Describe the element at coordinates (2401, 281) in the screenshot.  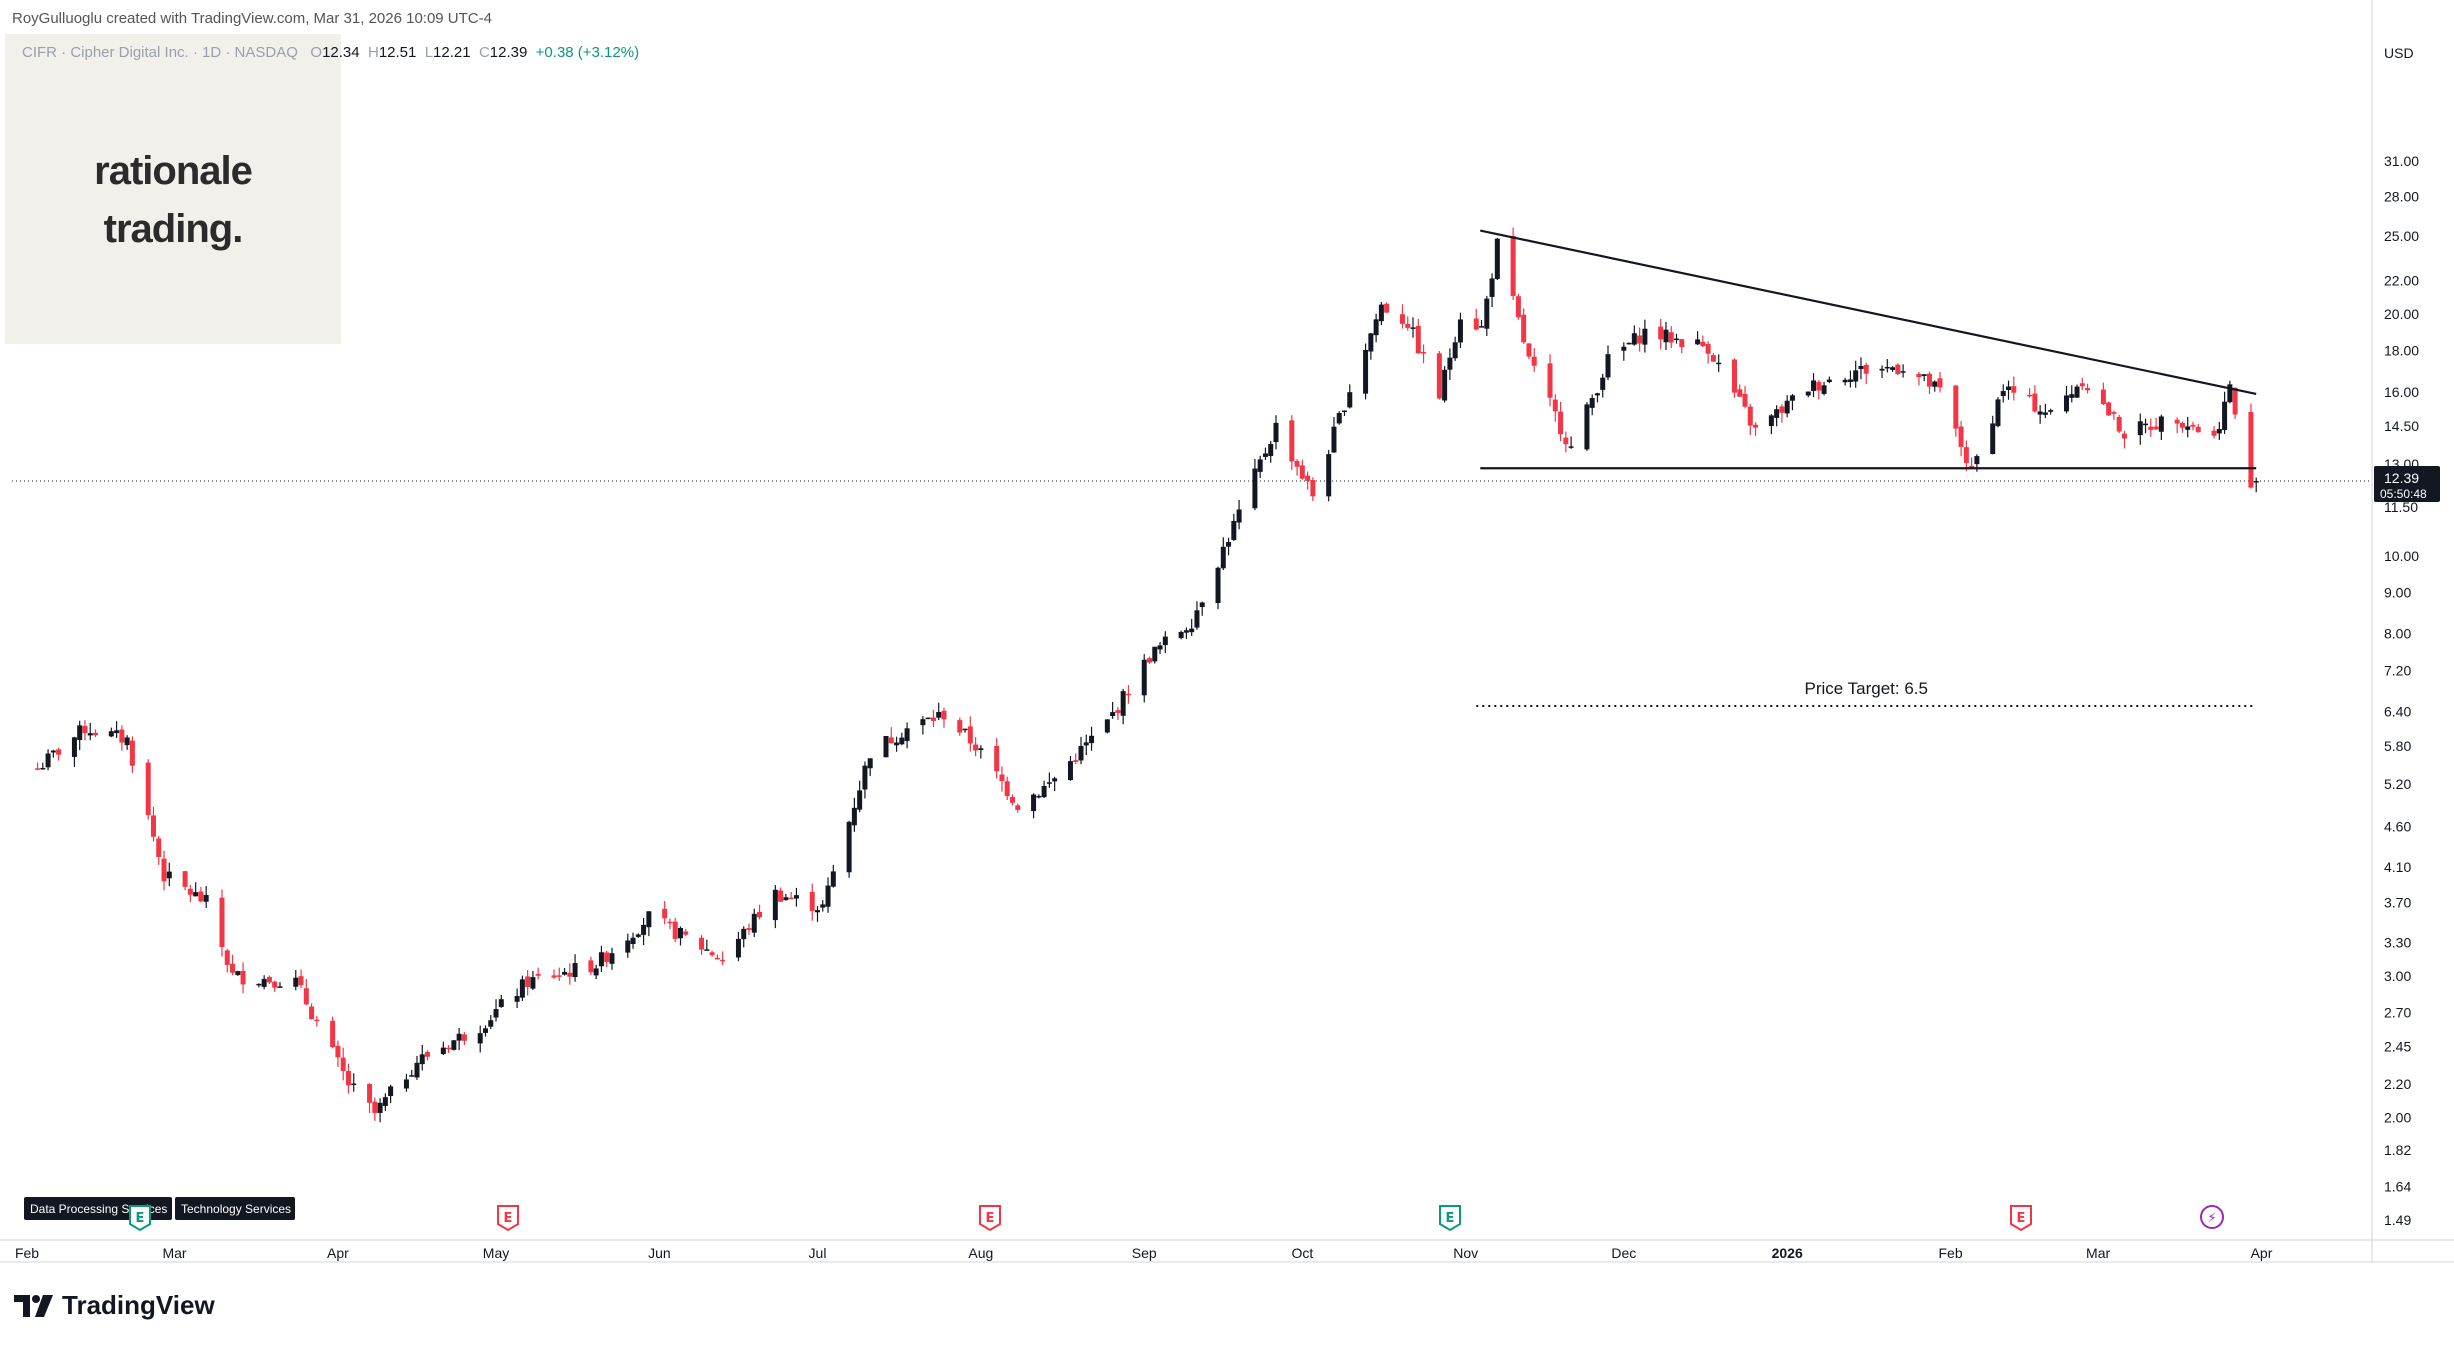
I see `y-tick-label: 22.00` at that location.